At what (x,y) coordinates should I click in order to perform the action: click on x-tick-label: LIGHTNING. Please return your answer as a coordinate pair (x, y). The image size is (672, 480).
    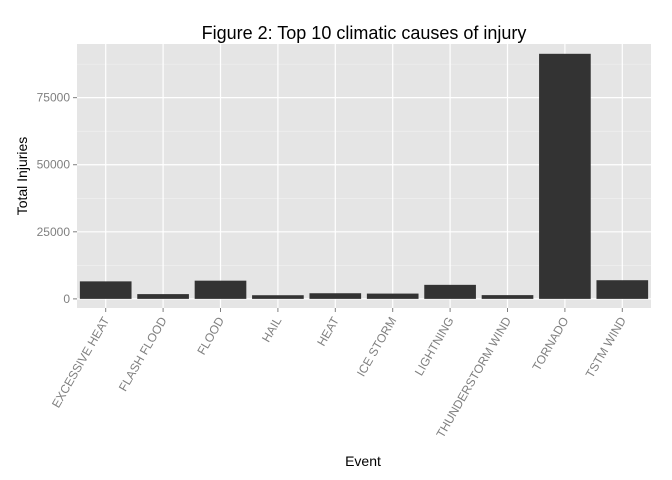
    Looking at the image, I should click on (434, 347).